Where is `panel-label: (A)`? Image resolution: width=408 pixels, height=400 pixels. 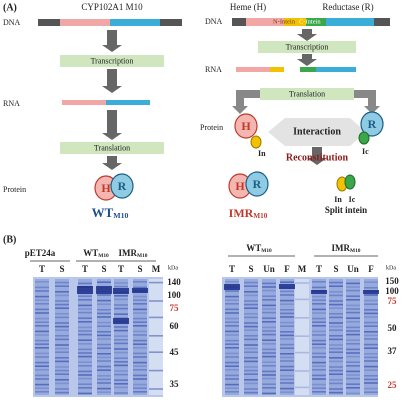 panel-label: (A) is located at coordinates (10, 7).